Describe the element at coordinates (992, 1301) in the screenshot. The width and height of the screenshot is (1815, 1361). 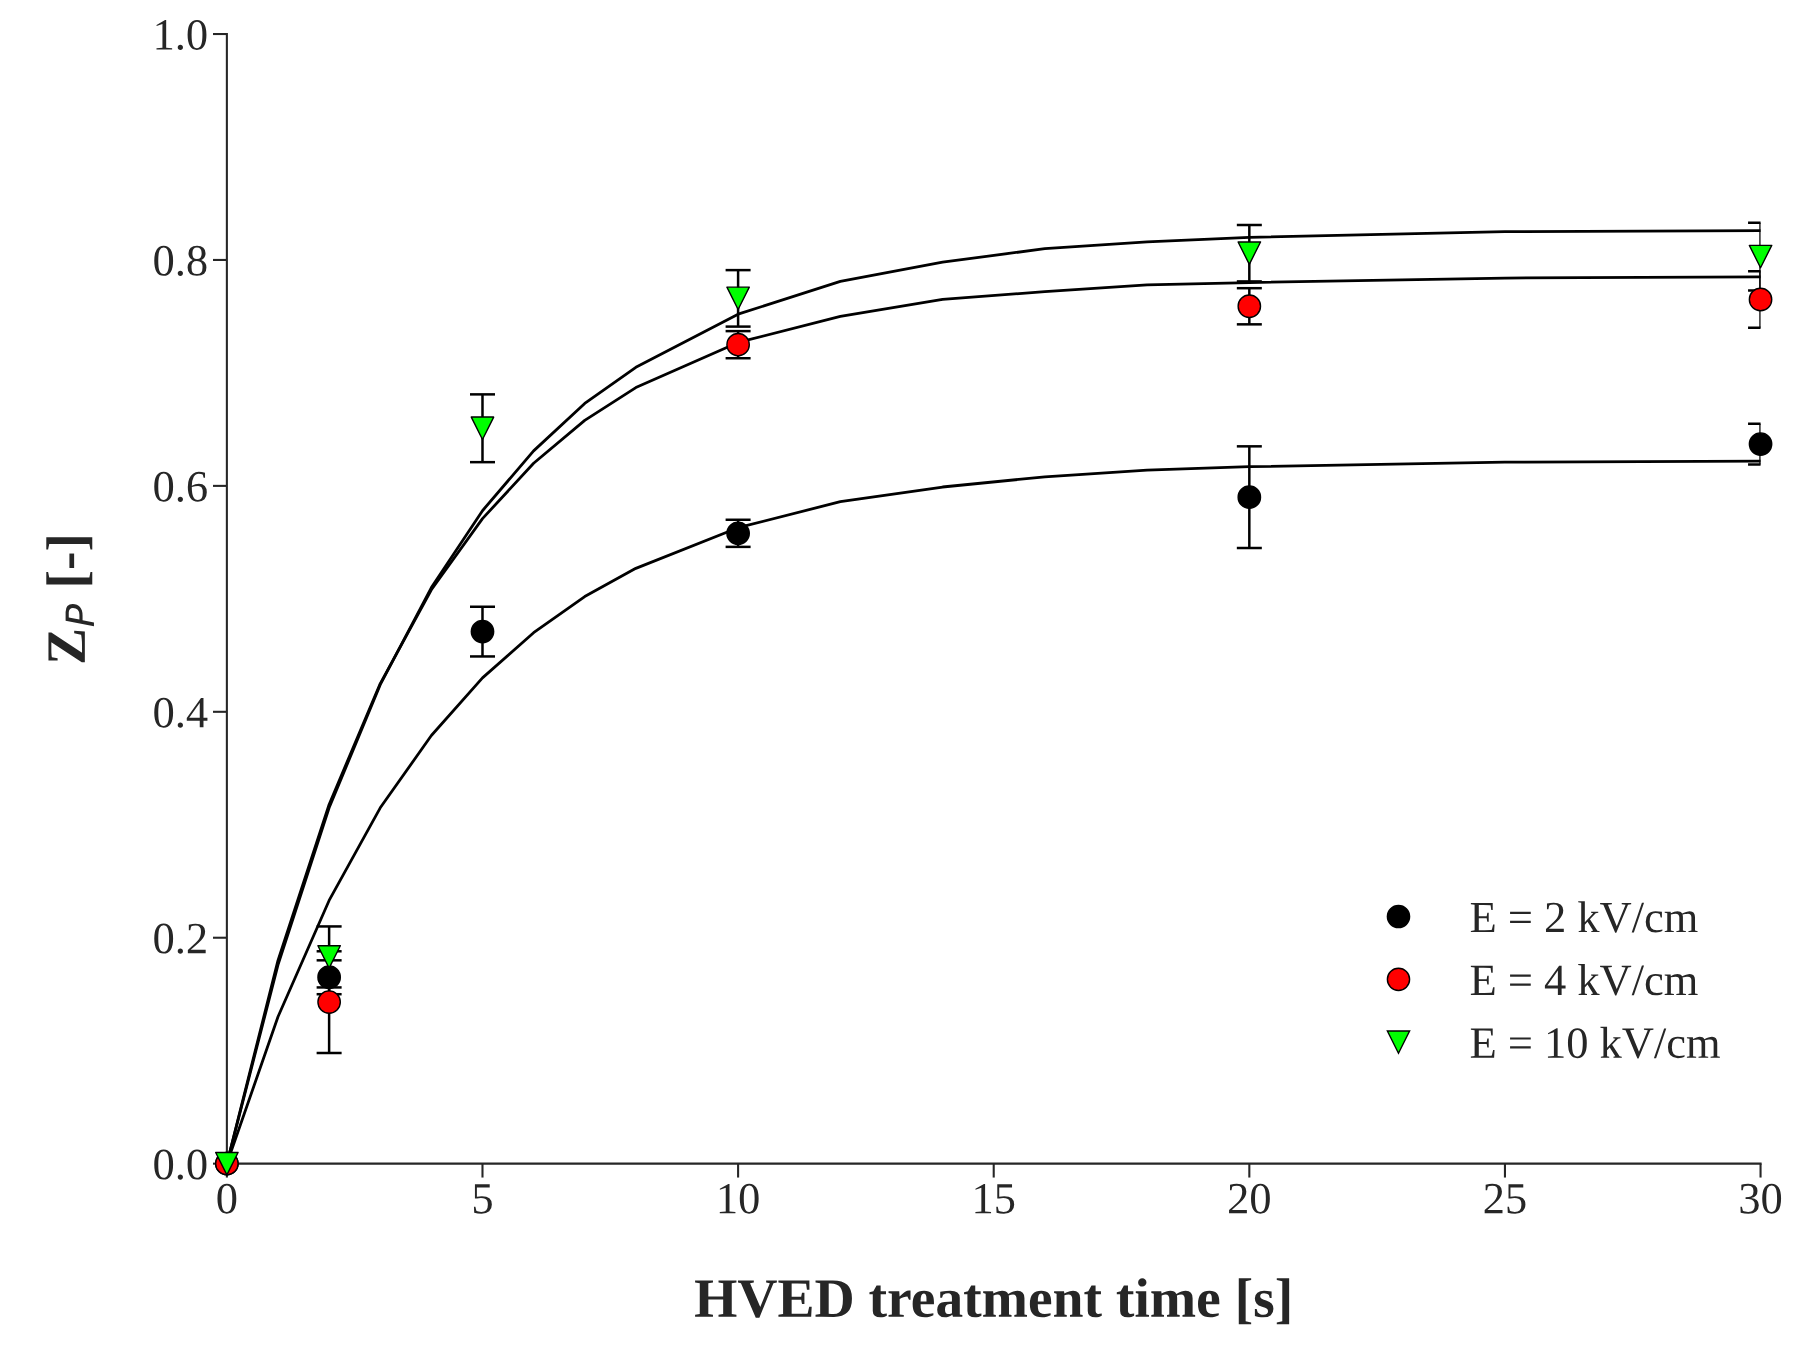
I see `x-axis-title: HVED treatment time [s]` at that location.